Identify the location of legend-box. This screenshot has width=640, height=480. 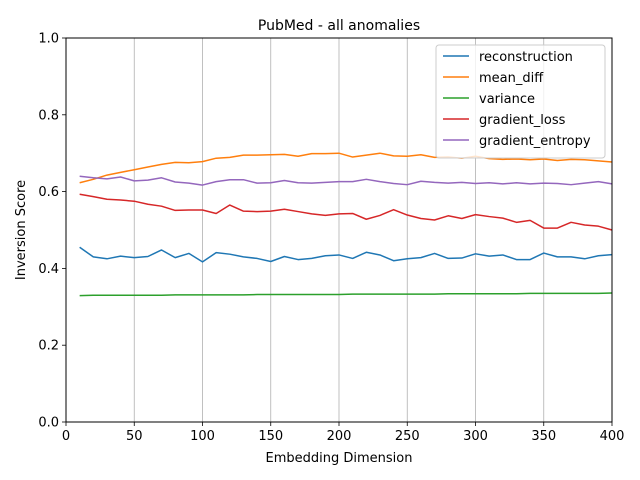
(520, 101).